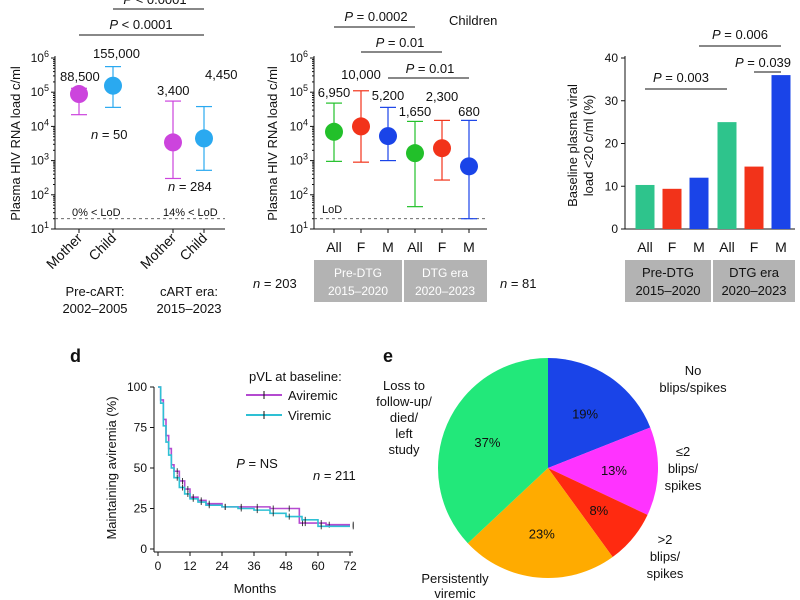 The image size is (800, 600). What do you see at coordinates (612, 186) in the screenshot?
I see `y-tick-label: 10` at bounding box center [612, 186].